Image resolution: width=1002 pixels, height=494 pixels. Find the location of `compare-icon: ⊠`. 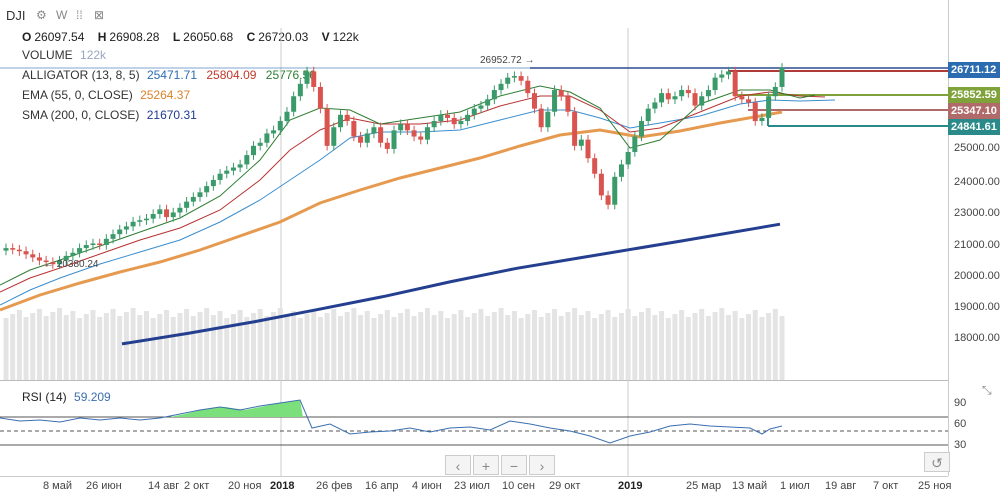

compare-icon: ⊠ is located at coordinates (99, 15).